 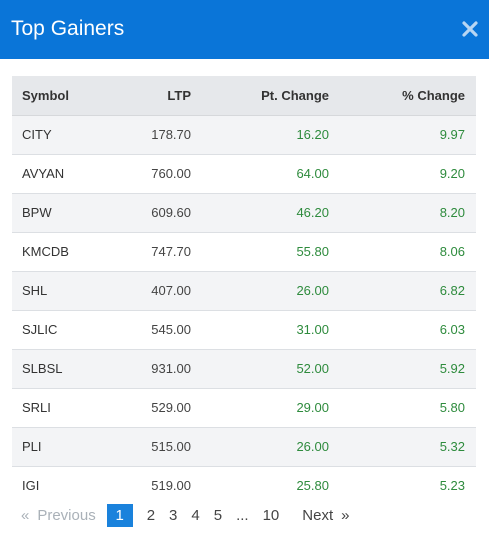 I want to click on table-row: AVYAN 760.00 64.00 9.20, so click(x=244, y=173).